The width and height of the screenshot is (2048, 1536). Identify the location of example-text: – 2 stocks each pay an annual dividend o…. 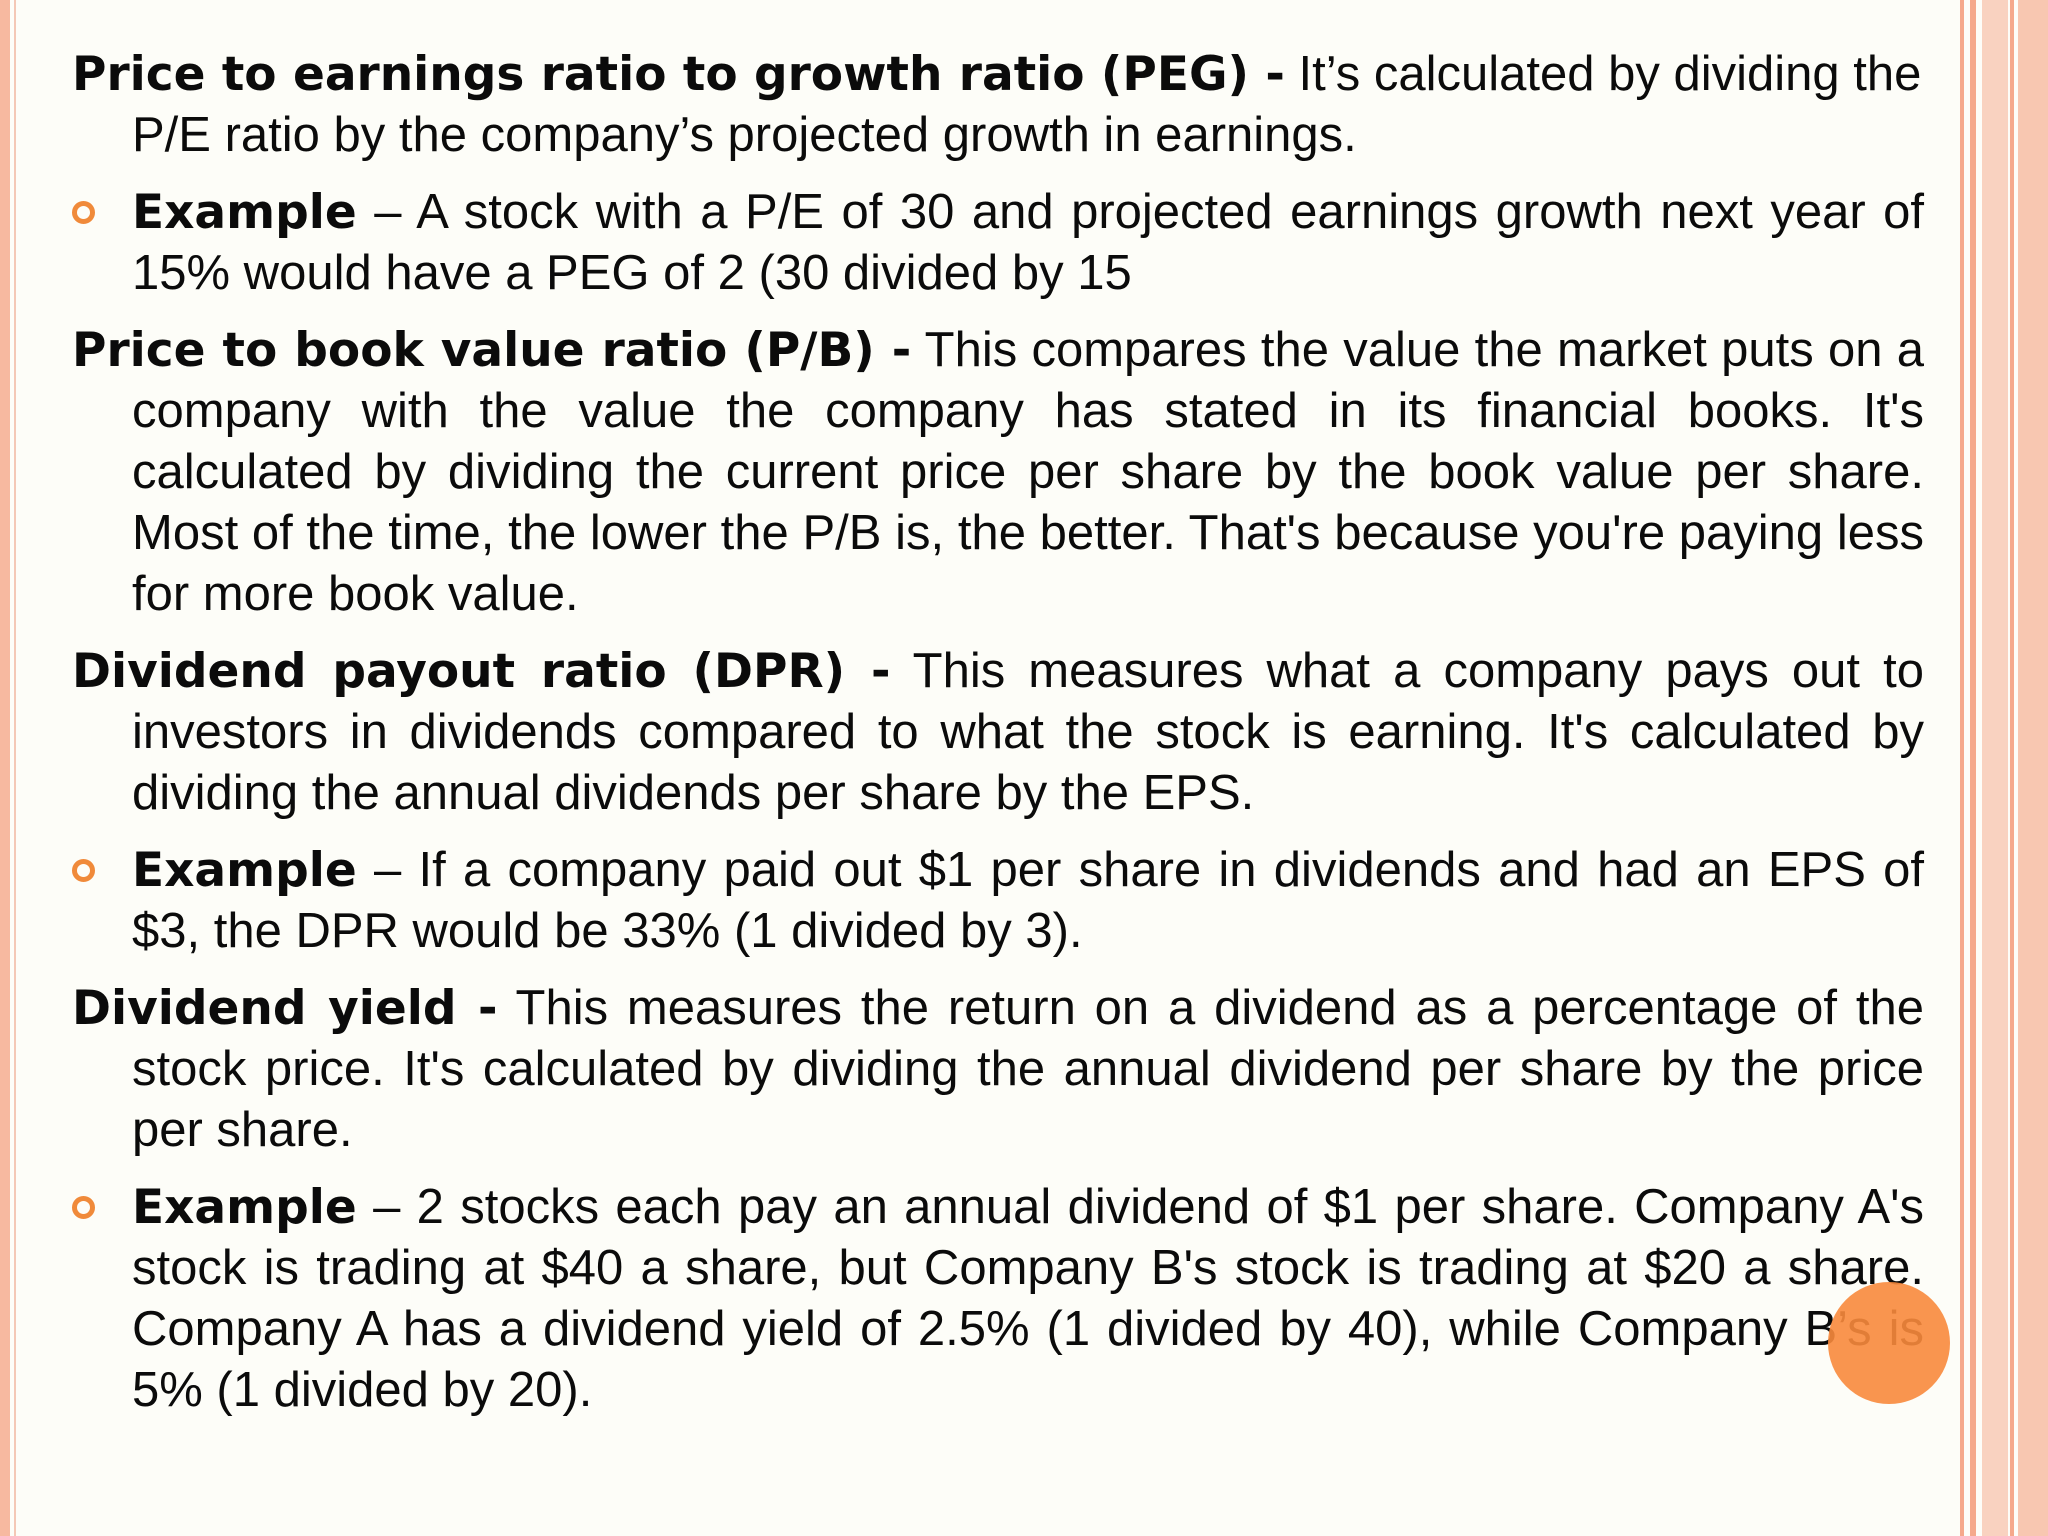
(1028, 1298).